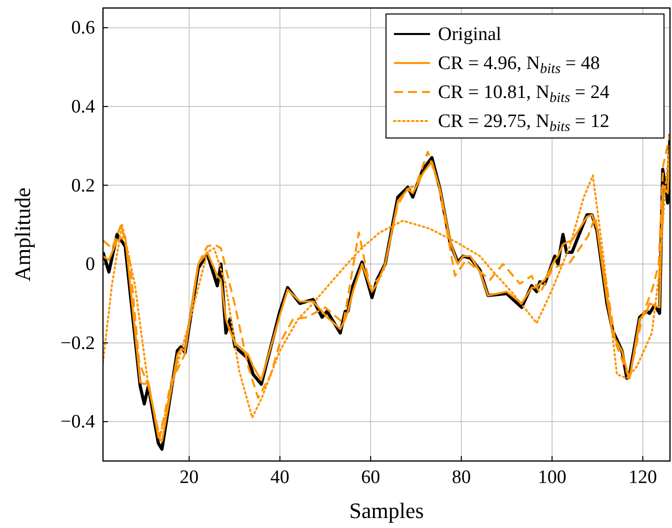 Image resolution: width=672 pixels, height=528 pixels. What do you see at coordinates (461, 477) in the screenshot?
I see `x-tick-label: 80` at bounding box center [461, 477].